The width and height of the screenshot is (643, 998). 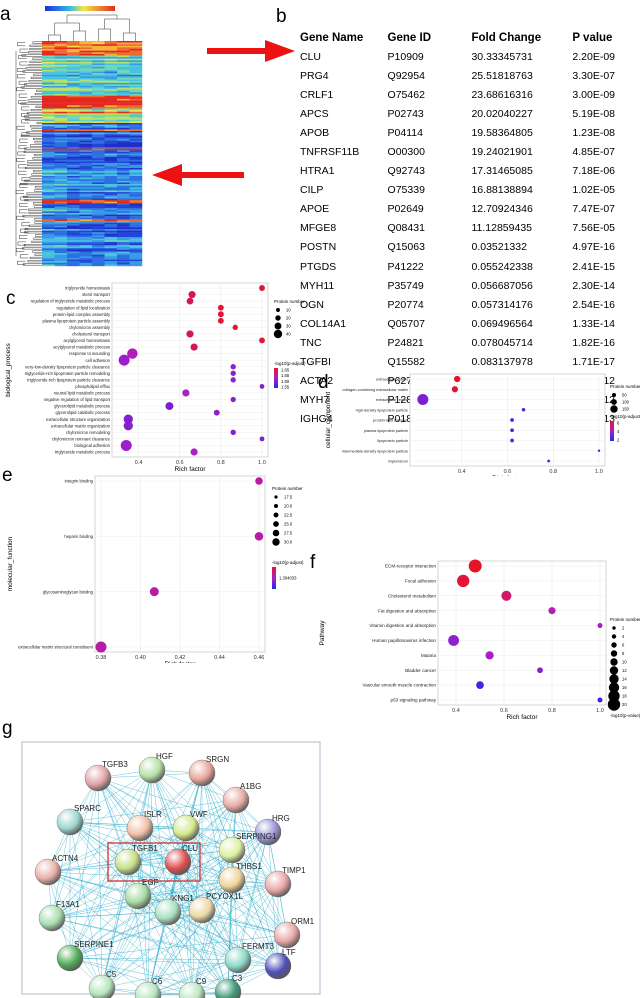 I want to click on data-point, so click(x=262, y=288).